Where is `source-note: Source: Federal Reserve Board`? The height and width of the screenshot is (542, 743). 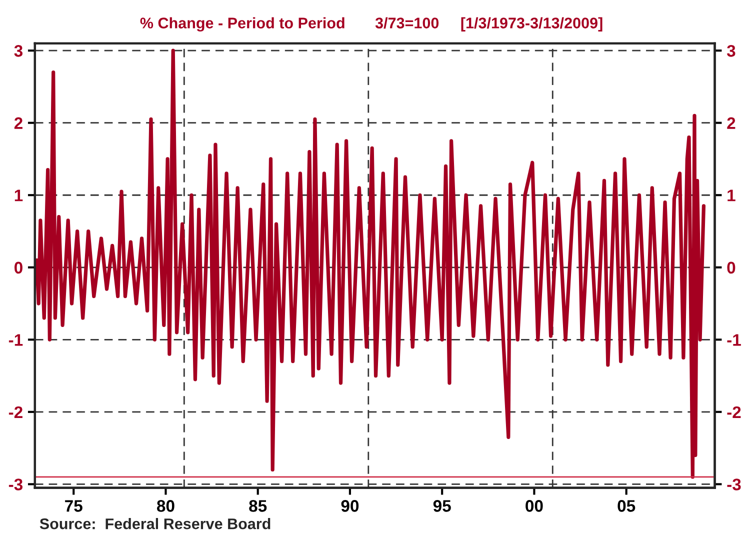
source-note: Source: Federal Reserve Board is located at coordinates (155, 524).